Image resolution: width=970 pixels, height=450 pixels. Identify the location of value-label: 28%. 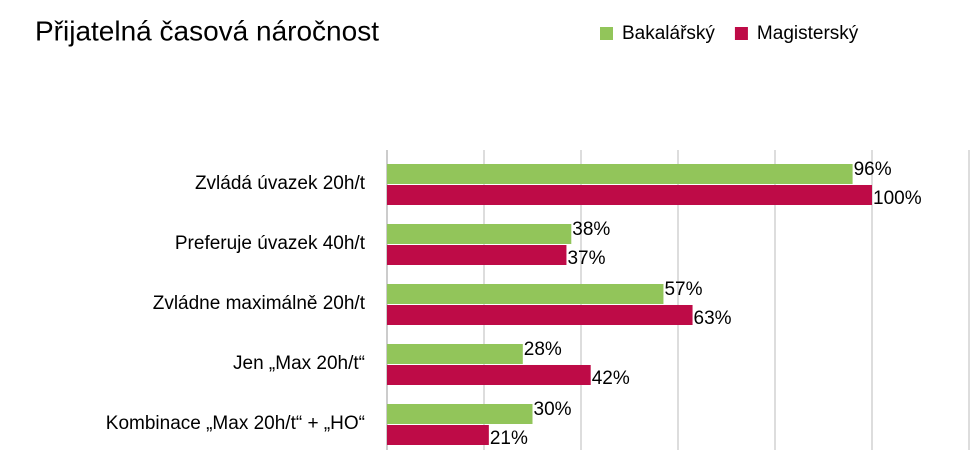
(543, 349).